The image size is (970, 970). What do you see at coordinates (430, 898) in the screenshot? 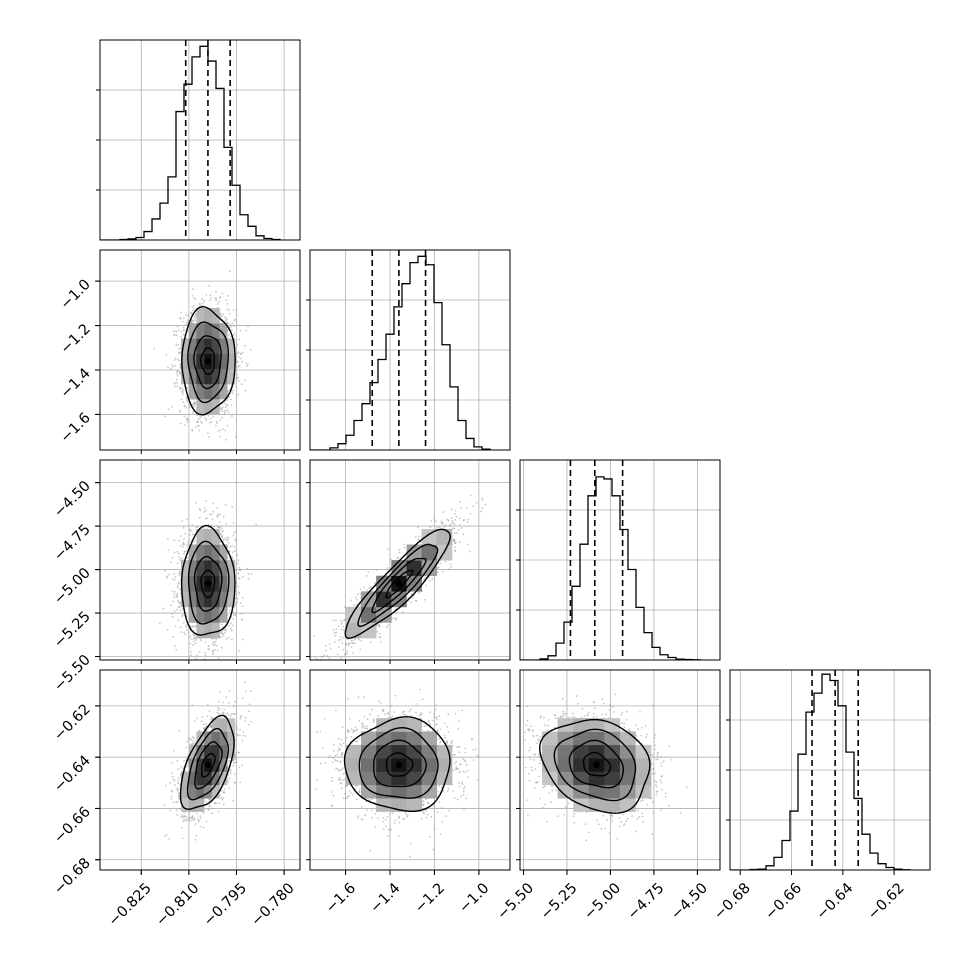
I see `x-tick-label: −1.2` at bounding box center [430, 898].